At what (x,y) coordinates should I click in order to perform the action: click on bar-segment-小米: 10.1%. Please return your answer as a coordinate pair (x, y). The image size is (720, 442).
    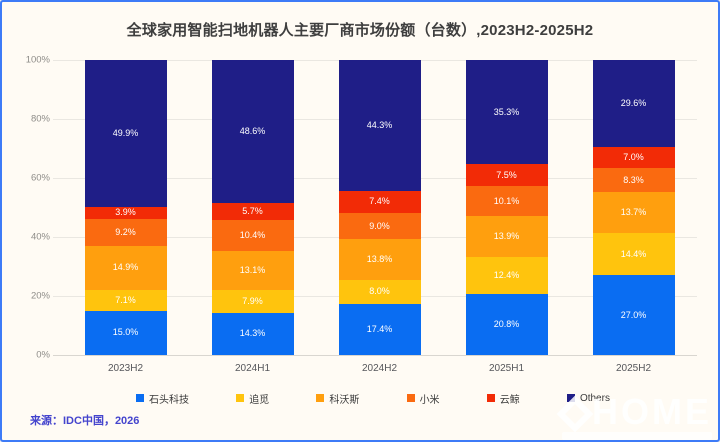
    Looking at the image, I should click on (506, 201).